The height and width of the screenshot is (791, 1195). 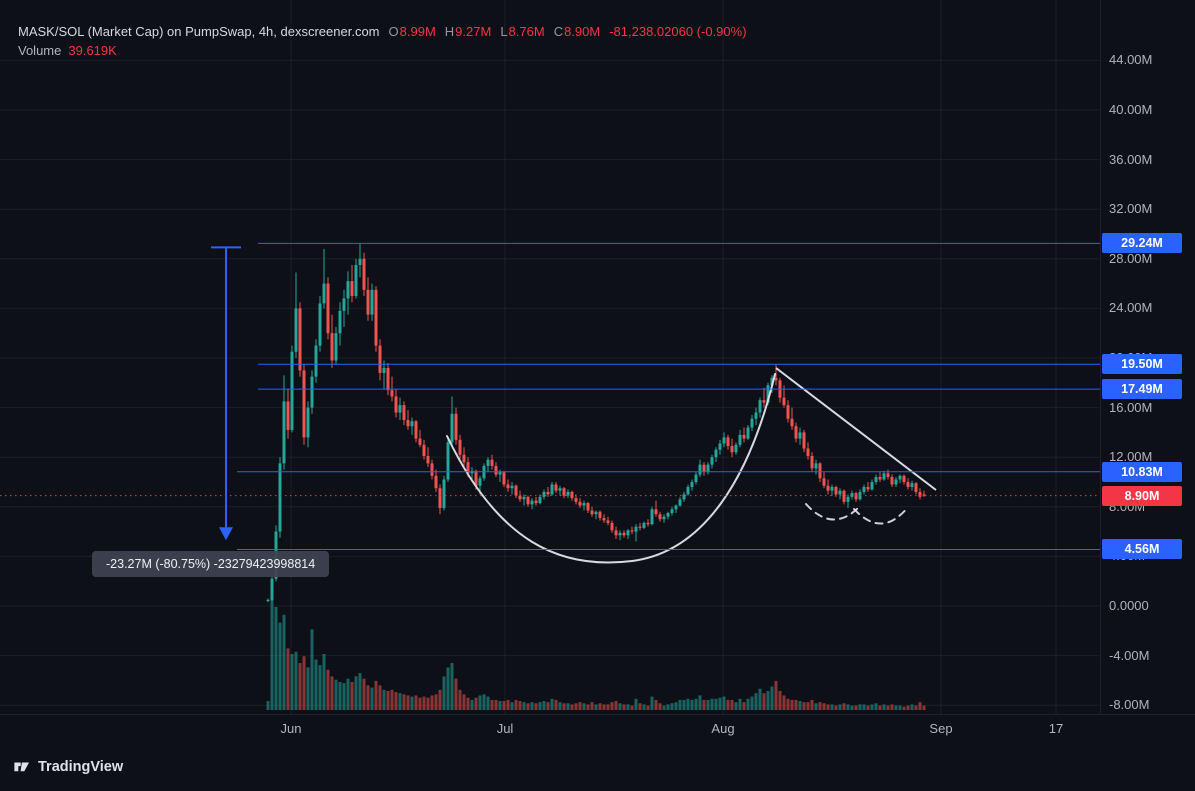 I want to click on price-level-badge: 19.50M, so click(x=1142, y=364).